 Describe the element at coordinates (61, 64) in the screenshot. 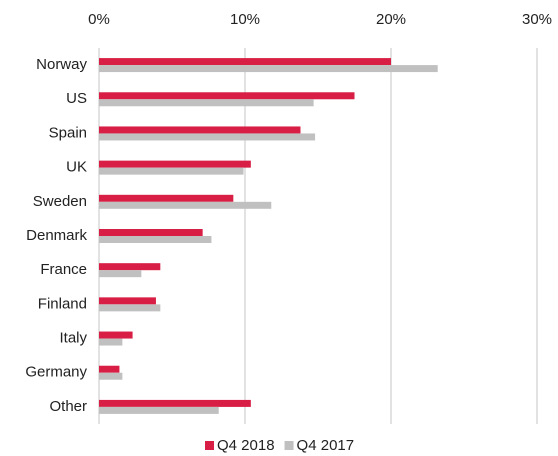

I see `y-tick-label: Norway` at that location.